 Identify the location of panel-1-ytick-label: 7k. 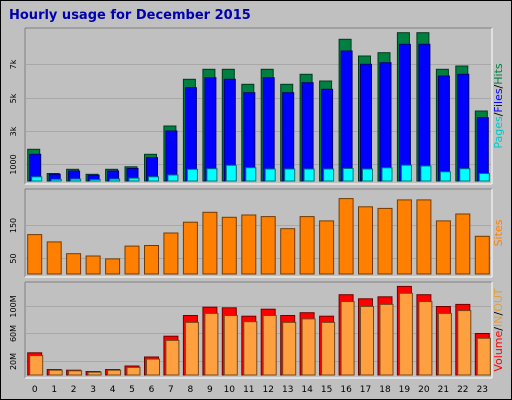
(13, 64).